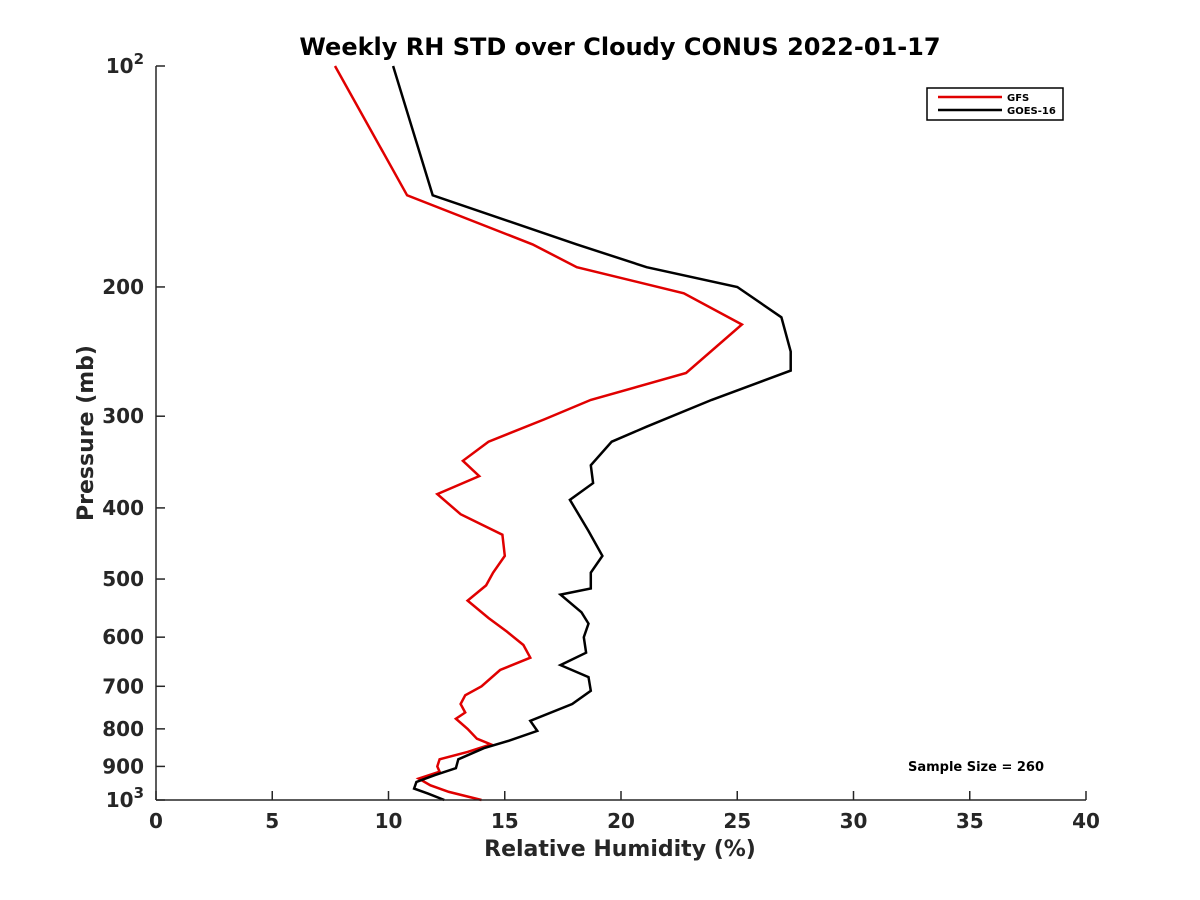  I want to click on legend-box, so click(995, 104).